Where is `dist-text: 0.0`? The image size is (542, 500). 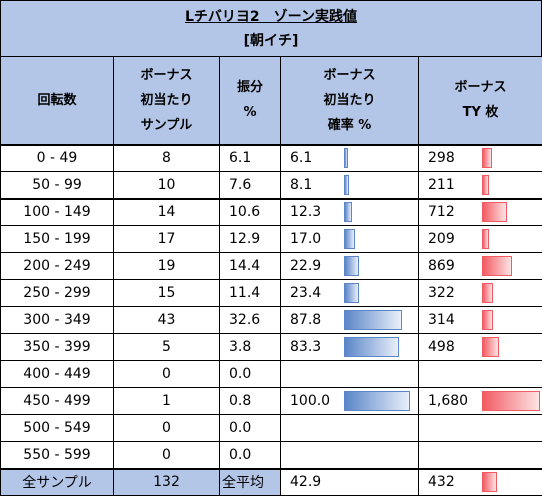
dist-text: 0.0 is located at coordinates (240, 454).